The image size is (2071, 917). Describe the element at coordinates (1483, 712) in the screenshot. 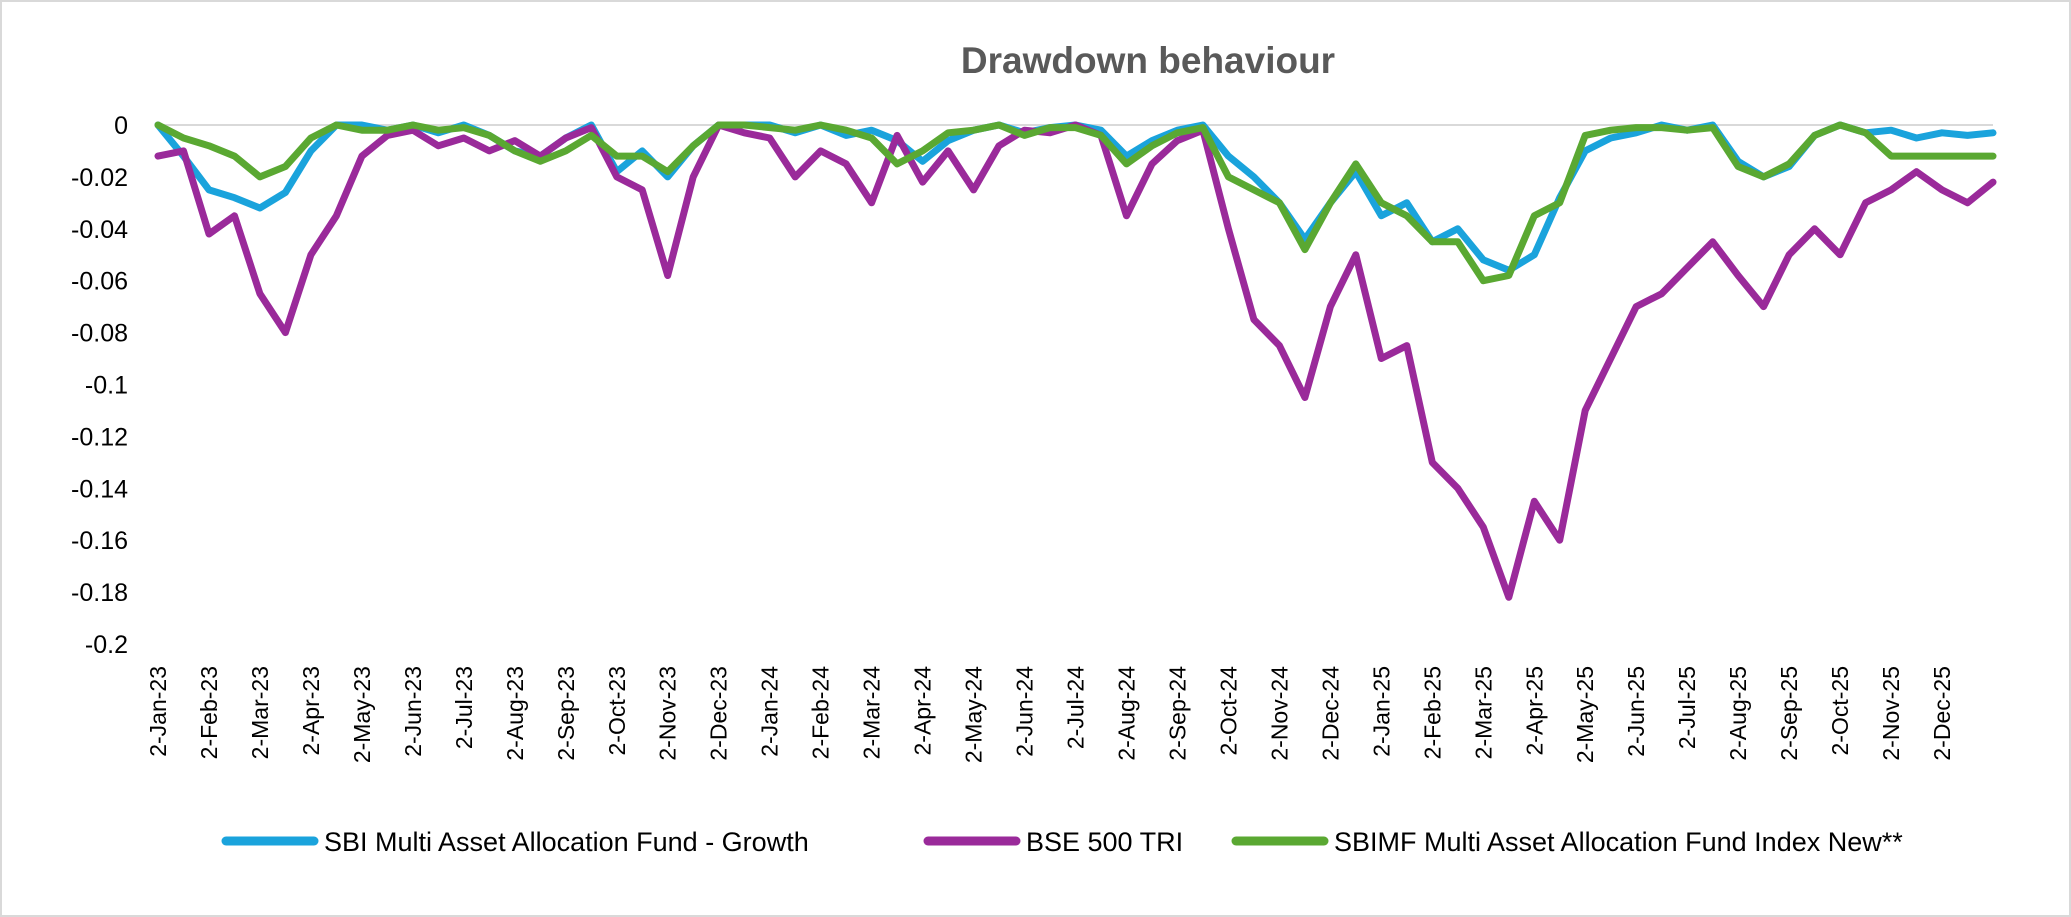

I see `x-tick-label: 2-Mar-25` at that location.